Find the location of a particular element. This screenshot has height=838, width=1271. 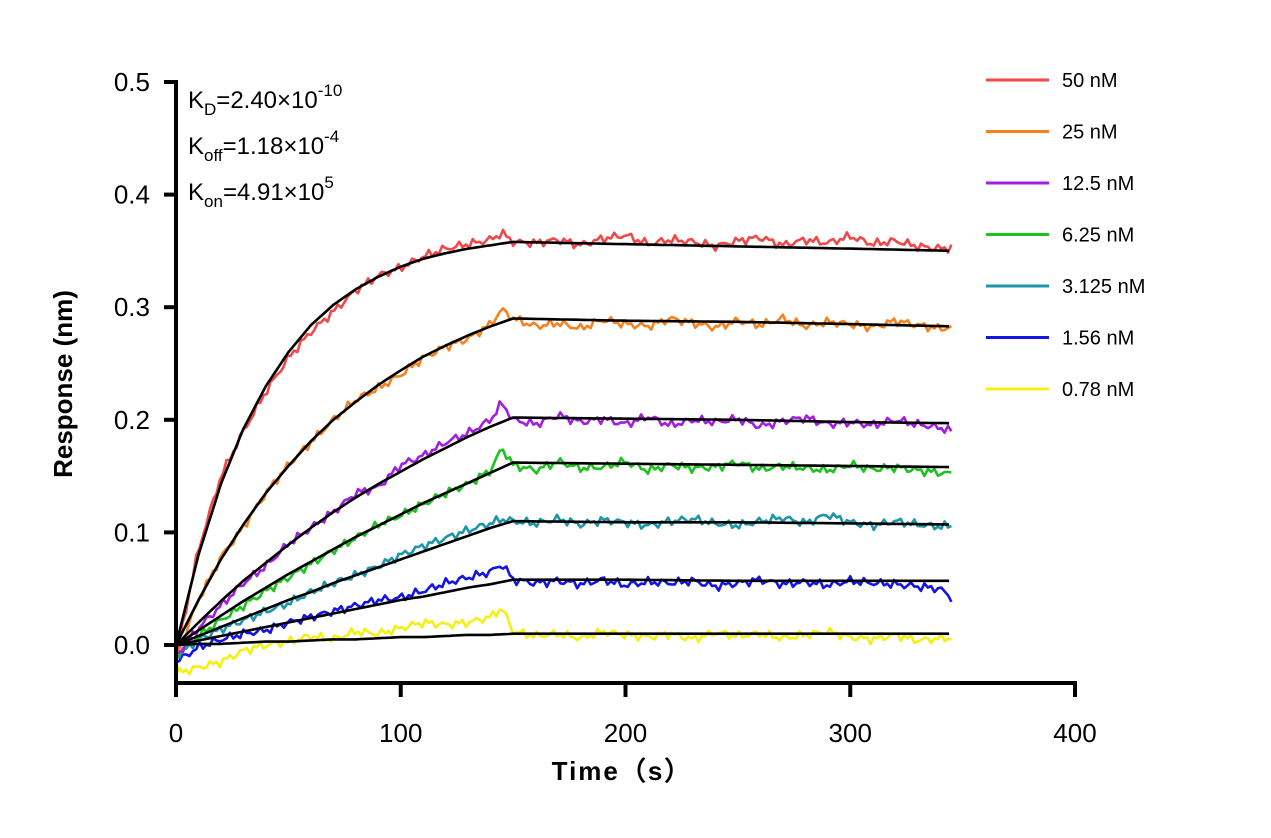

kinetic-constant-label: KD=2.40×10-10 is located at coordinates (265, 100).